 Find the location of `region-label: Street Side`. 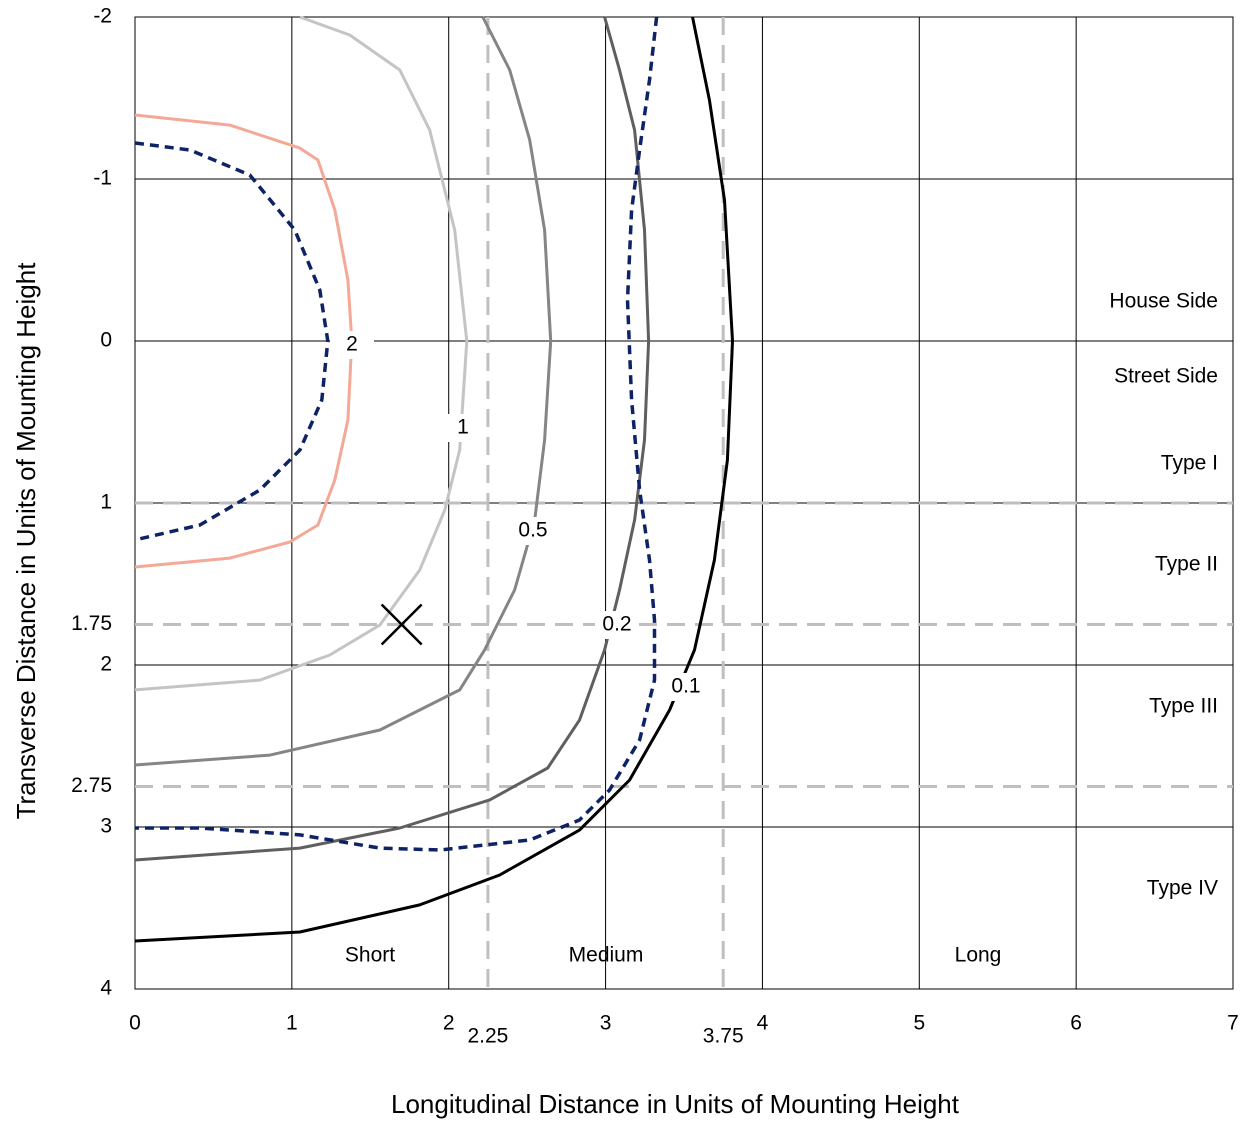

region-label: Street Side is located at coordinates (1166, 376).